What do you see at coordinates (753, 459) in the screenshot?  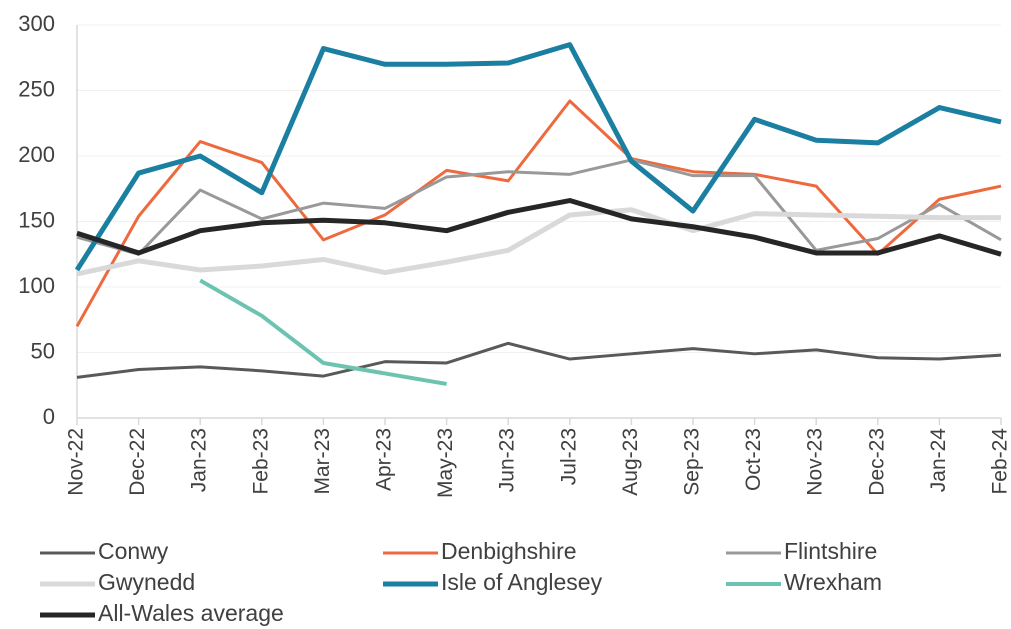 I see `x-tick-label: Oct-23` at bounding box center [753, 459].